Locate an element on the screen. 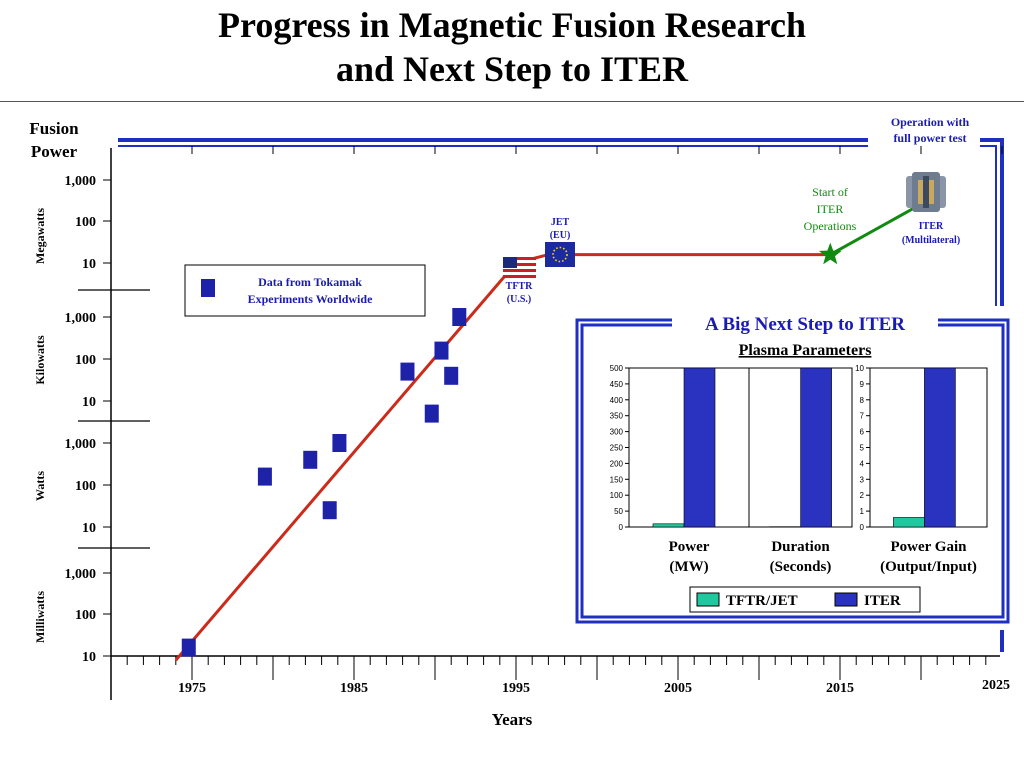 This screenshot has height=768, width=1024. inset-y-tick-label: 200 is located at coordinates (617, 463).